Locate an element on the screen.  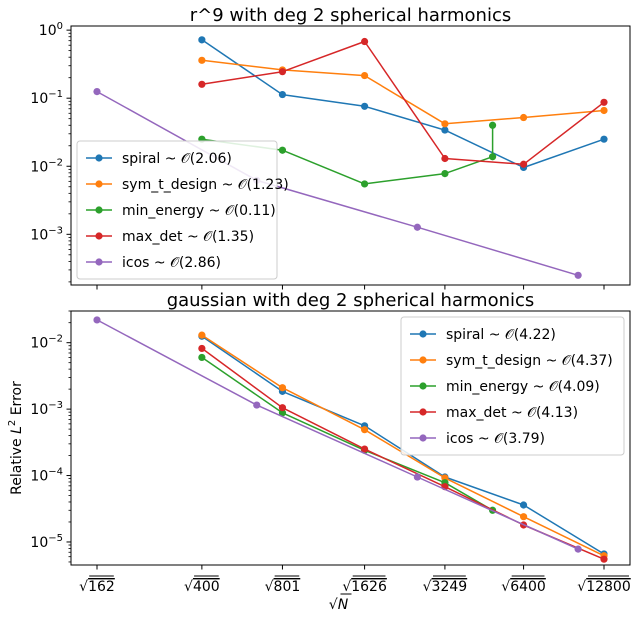
legend-item: sym_t_design ~ 𝒪(1.23) is located at coordinates (187, 185).